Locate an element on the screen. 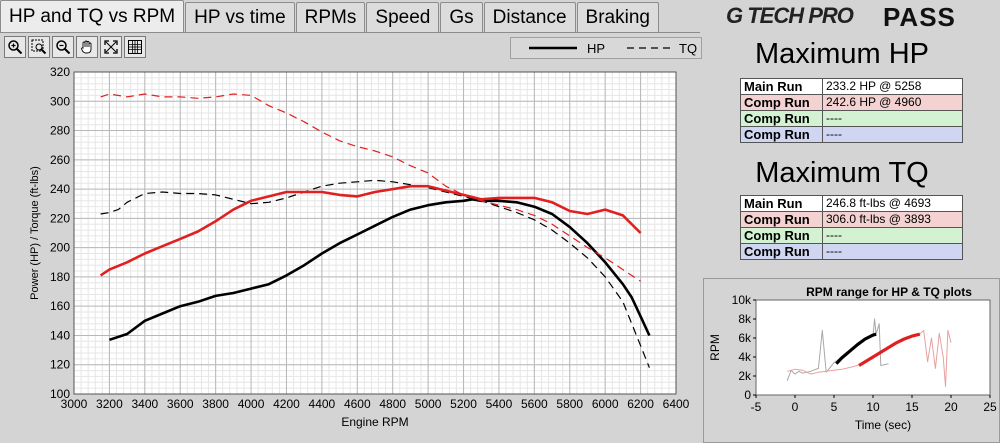 The height and width of the screenshot is (443, 1000). legend-dashed-swatch is located at coordinates (649, 48).